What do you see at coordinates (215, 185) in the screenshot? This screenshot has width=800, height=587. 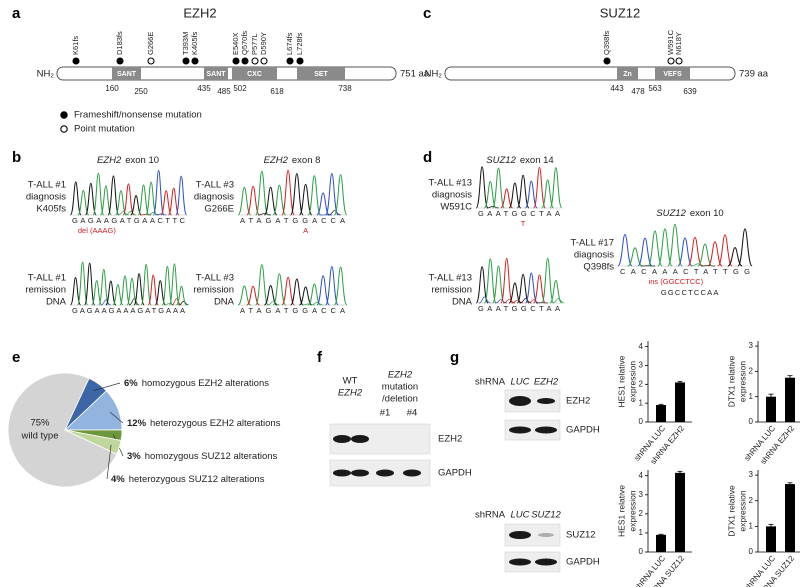 I see `sample-label: T-ALL #3` at bounding box center [215, 185].